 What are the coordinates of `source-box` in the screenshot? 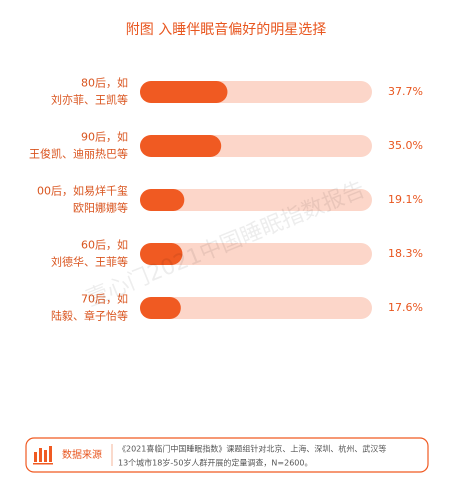 It's located at (227, 455).